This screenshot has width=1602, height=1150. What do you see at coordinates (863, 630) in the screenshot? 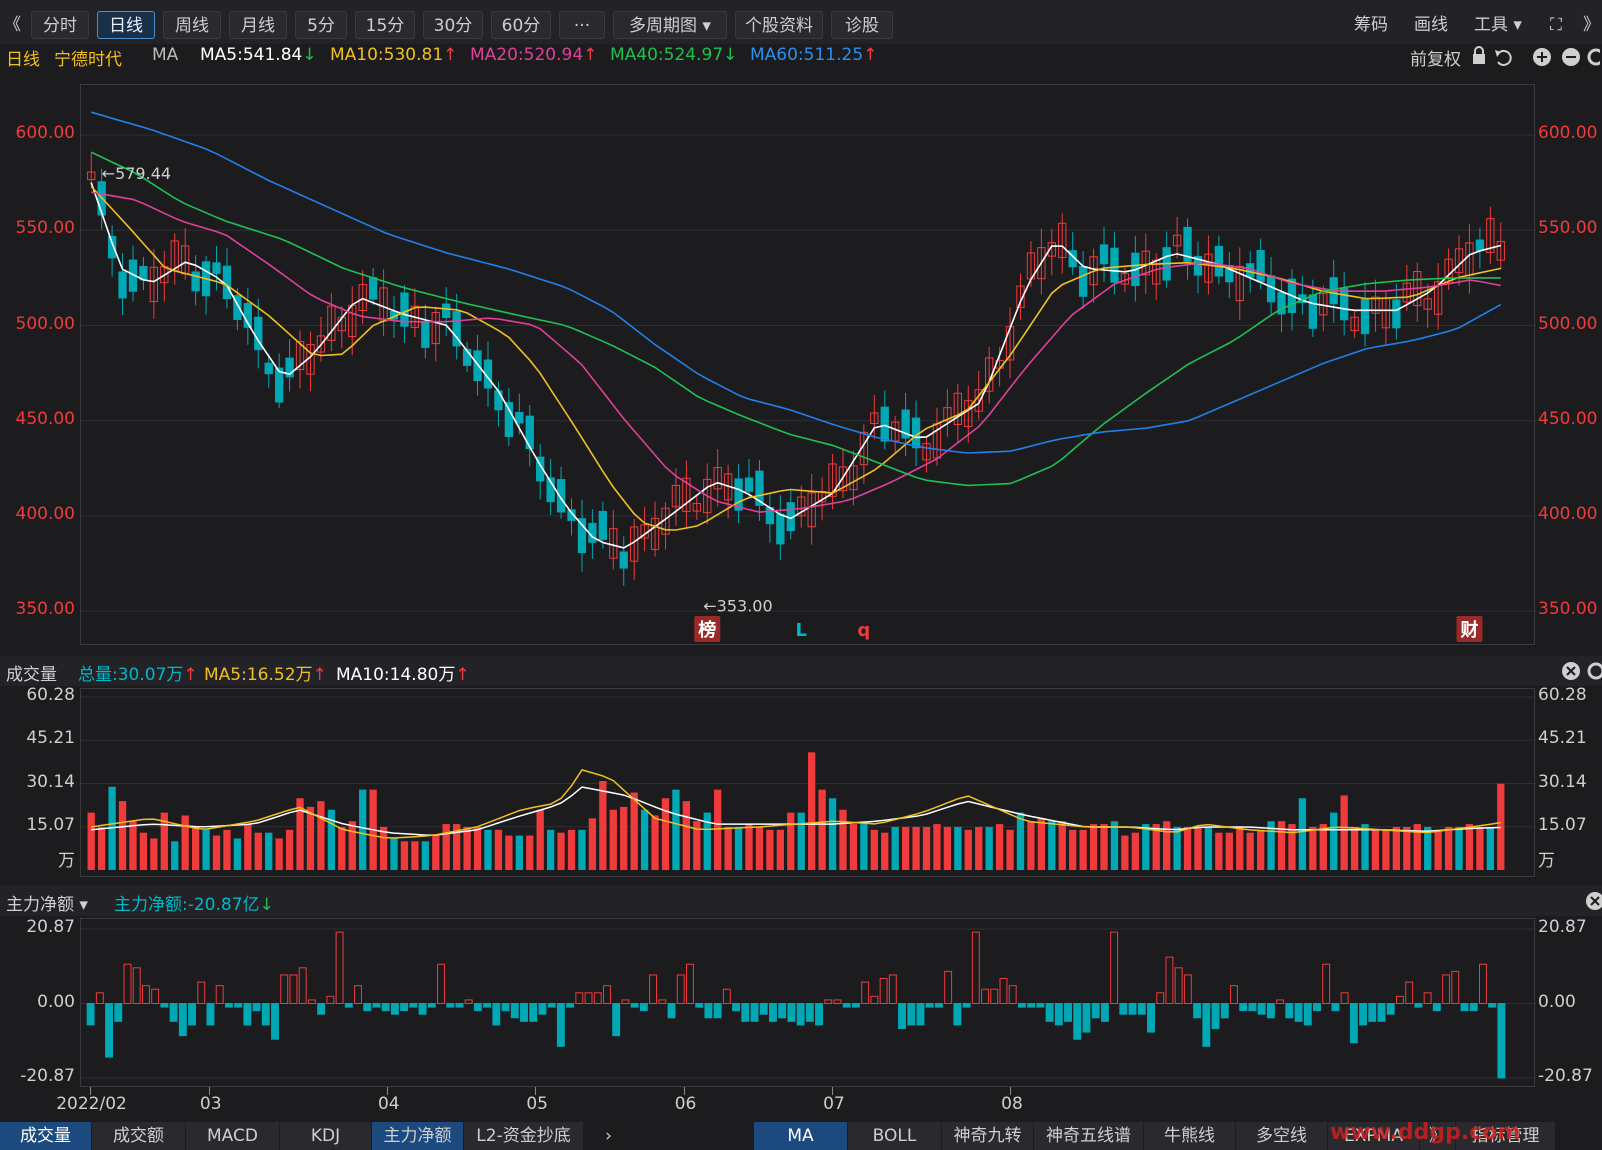
I see `event-badge-q: q` at bounding box center [863, 630].